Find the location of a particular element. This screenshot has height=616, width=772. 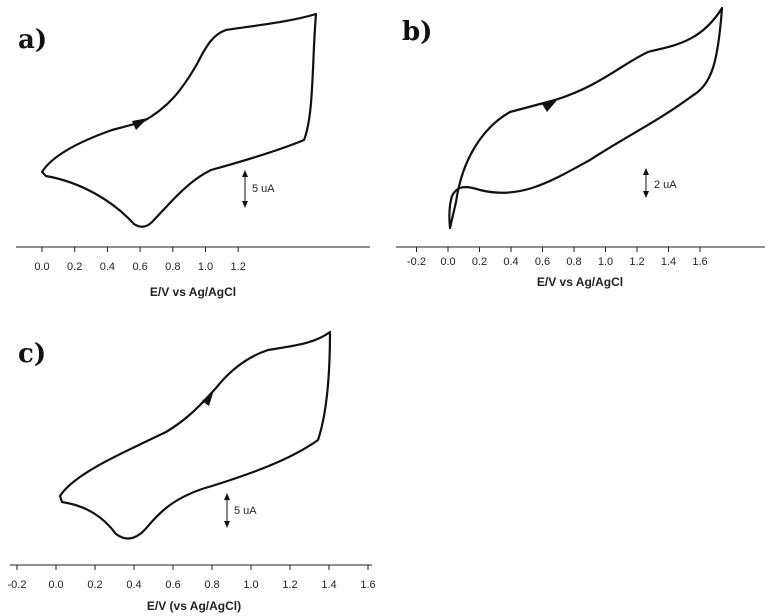

panel-b-x-ticks: -0.2 0.0 0.2 0.4 0.6 0.8 1.0 1.2 1.4 1.6 is located at coordinates (557, 257).